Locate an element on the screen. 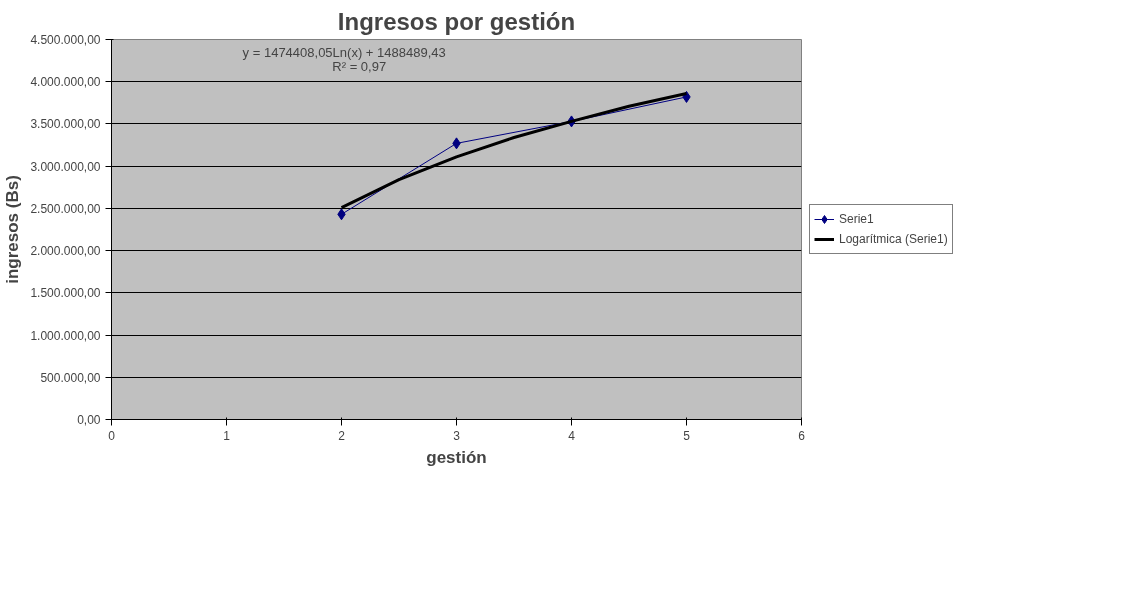  annotation: y = 1474408,05Ln(x) + 1488489,43 is located at coordinates (344, 53).